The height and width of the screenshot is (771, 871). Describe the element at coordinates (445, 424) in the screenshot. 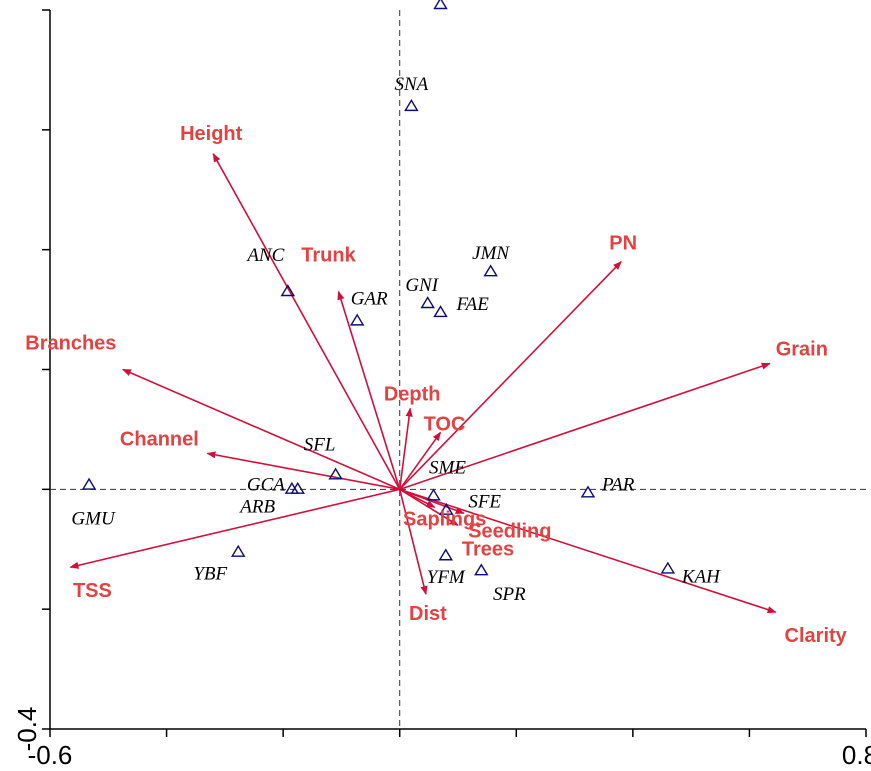

I see `vector-label: TOC` at that location.